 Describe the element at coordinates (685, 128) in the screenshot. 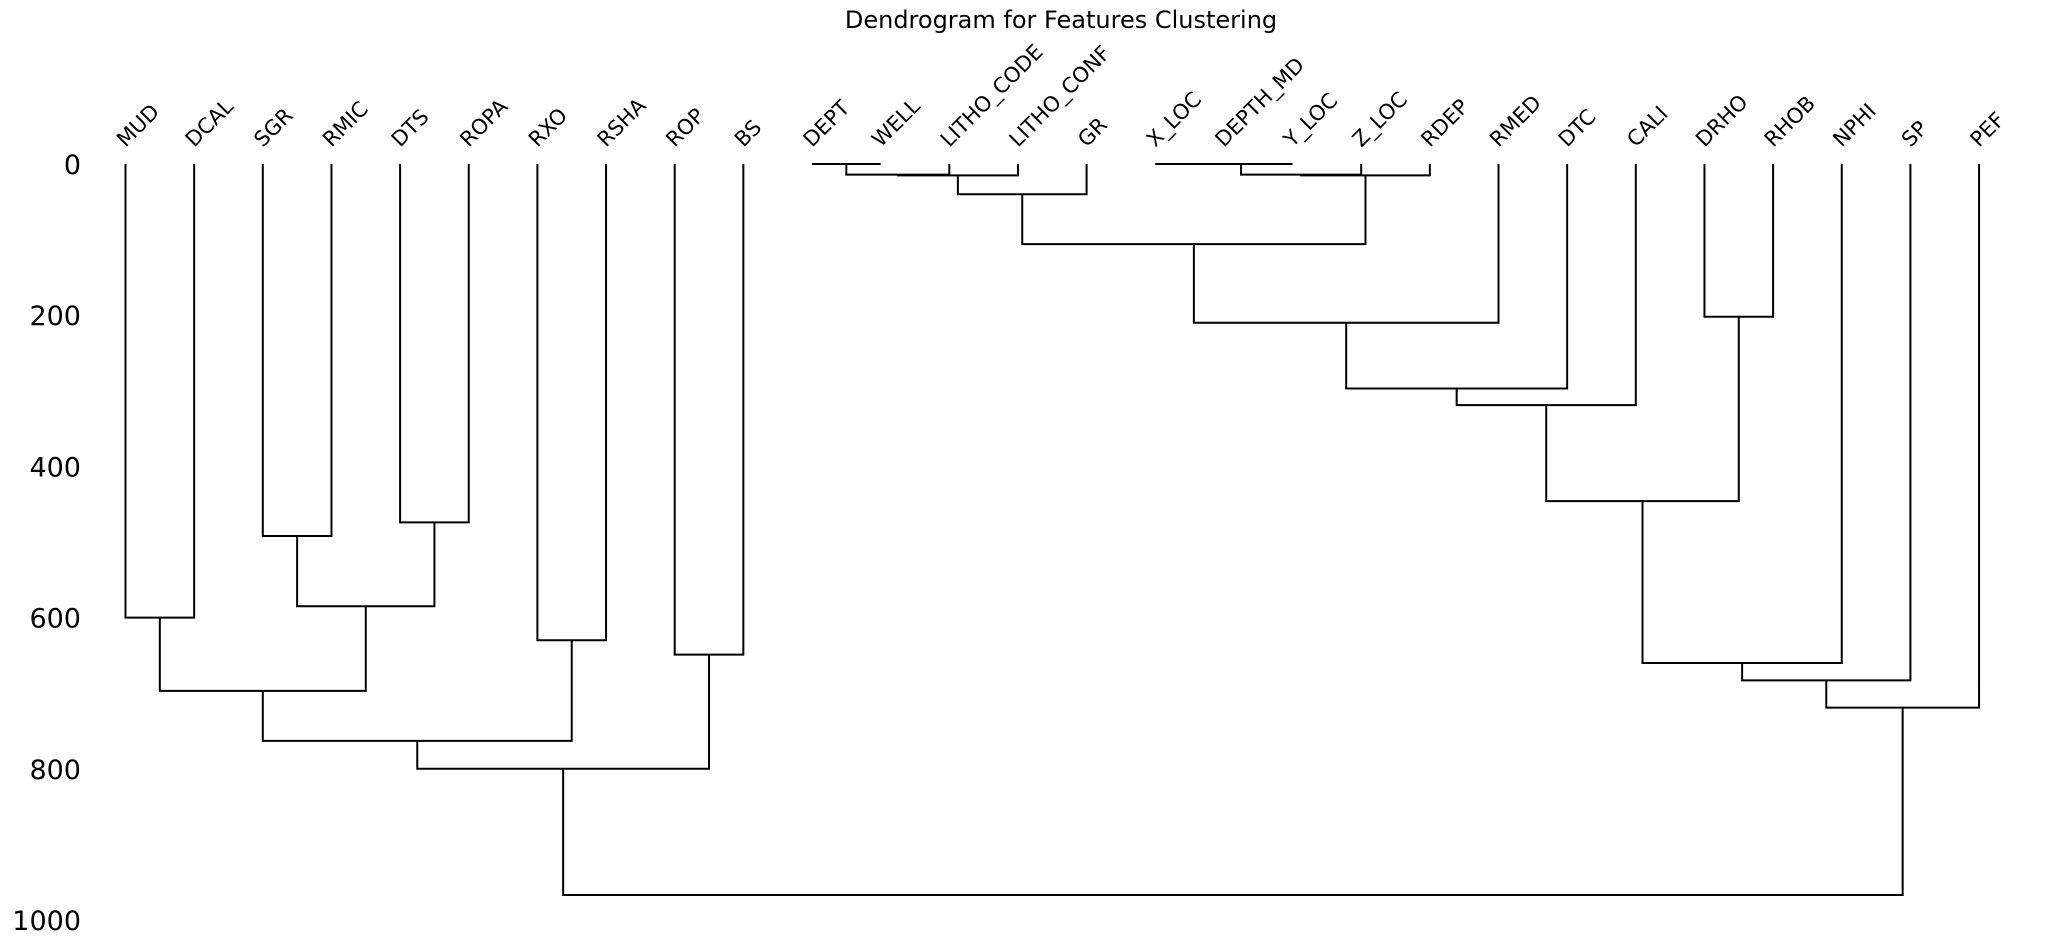

I see `leaf-label-rop: ROP` at that location.